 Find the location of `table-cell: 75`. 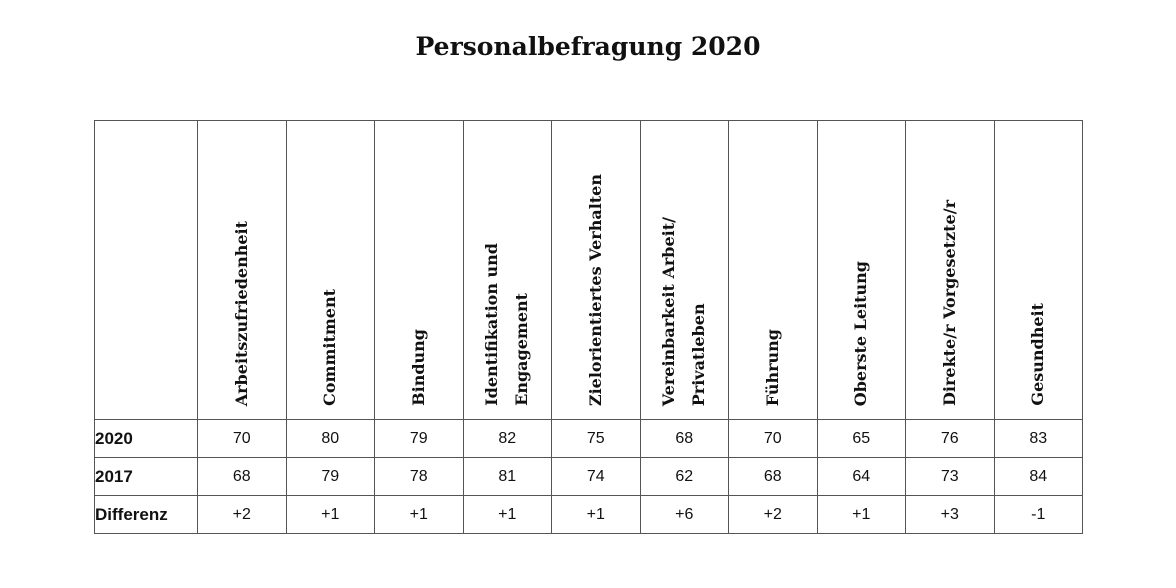

table-cell: 75 is located at coordinates (596, 438).